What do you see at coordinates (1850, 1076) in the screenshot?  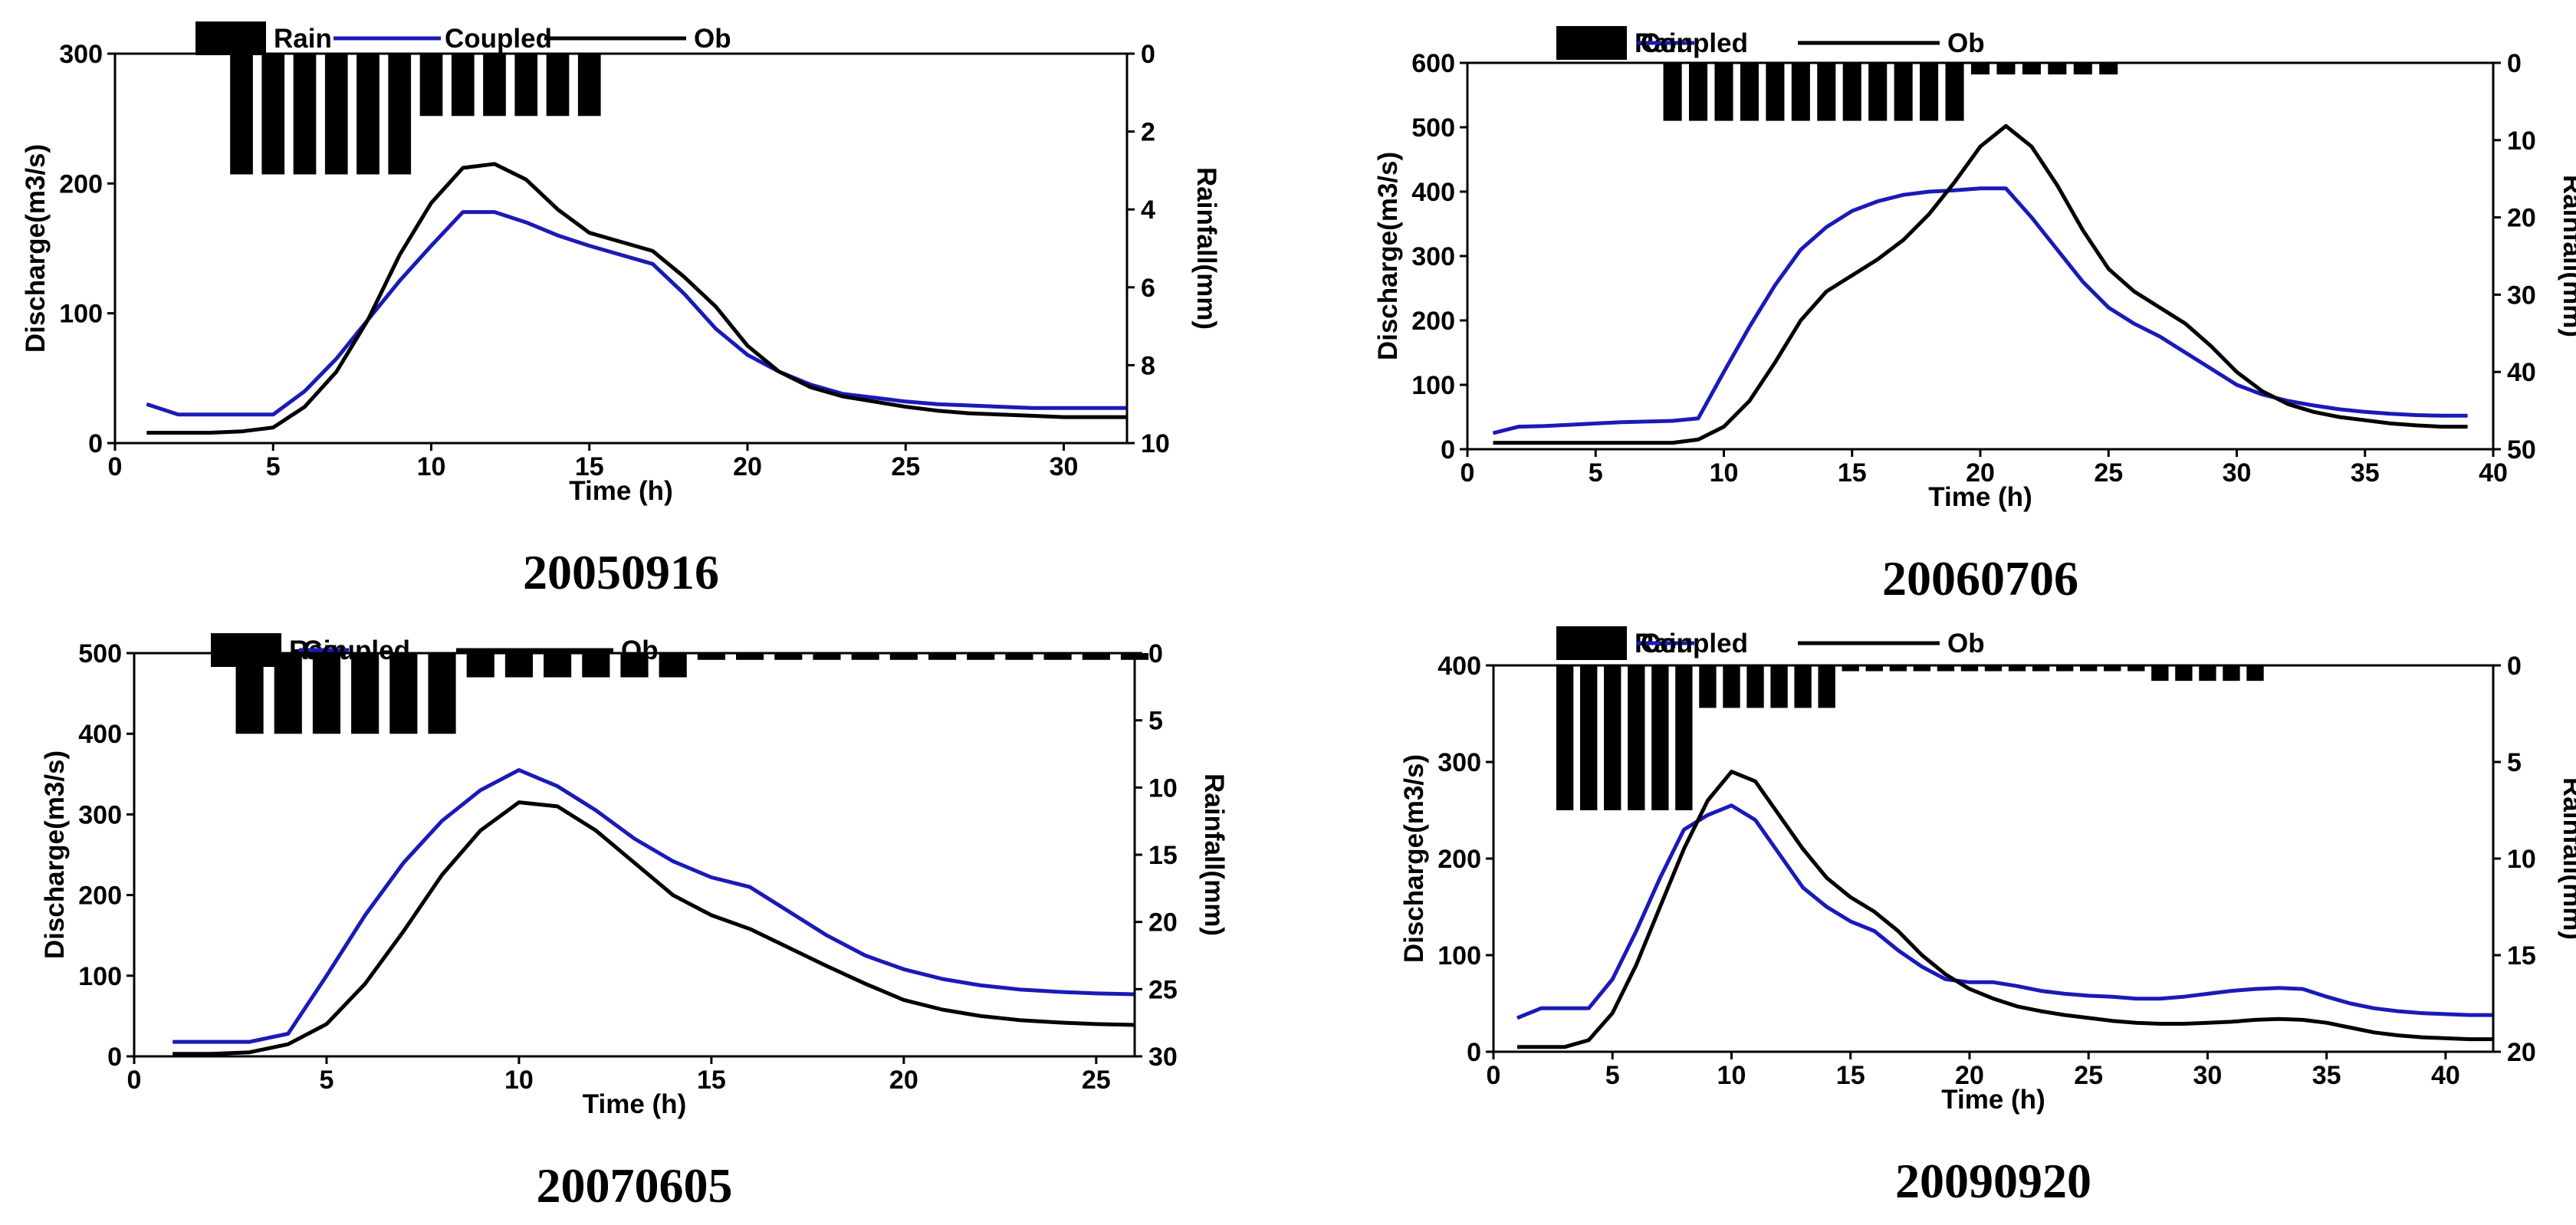 I see `x-tick-label: 15` at bounding box center [1850, 1076].